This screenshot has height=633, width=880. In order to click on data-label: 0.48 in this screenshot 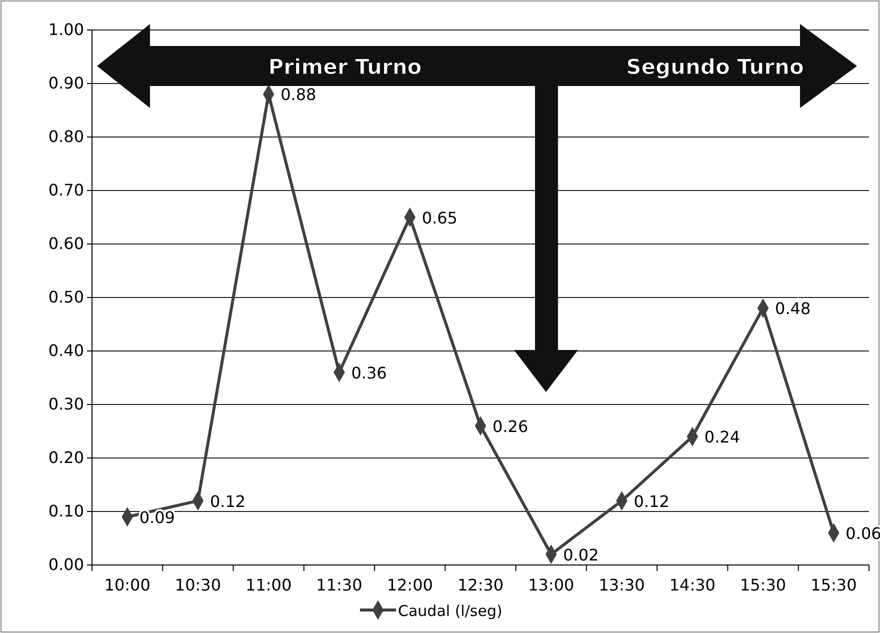, I will do `click(793, 308)`.